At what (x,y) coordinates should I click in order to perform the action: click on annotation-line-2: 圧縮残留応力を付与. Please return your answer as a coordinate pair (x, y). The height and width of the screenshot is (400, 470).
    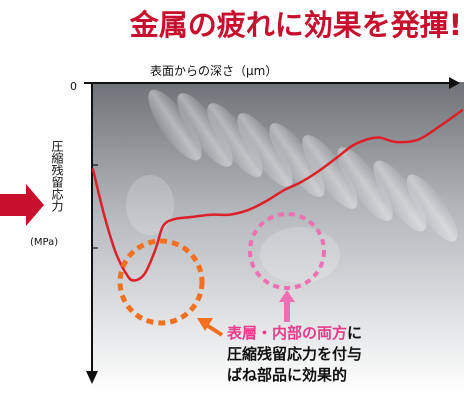
    Looking at the image, I should click on (295, 354).